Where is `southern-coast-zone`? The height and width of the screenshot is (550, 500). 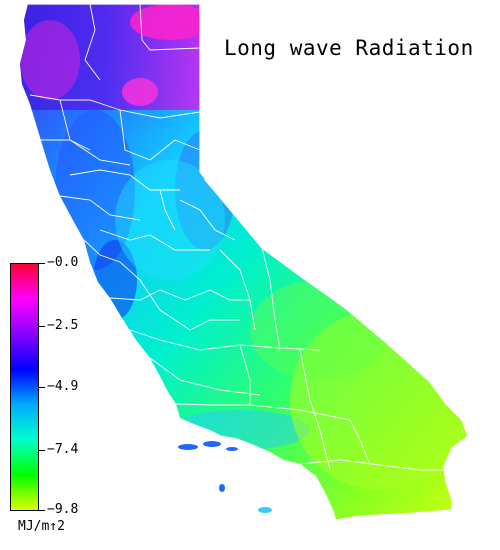 southern-coast-zone is located at coordinates (240, 430).